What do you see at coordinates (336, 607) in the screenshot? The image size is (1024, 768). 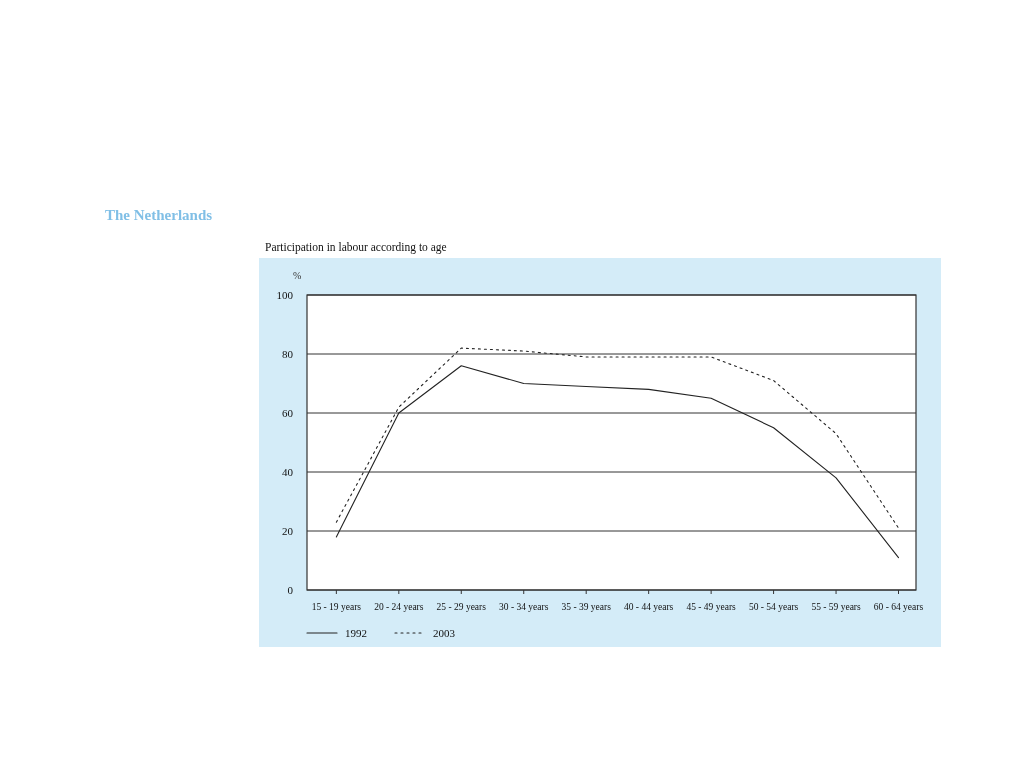 I see `x-tick-label: 15 - 19 years` at bounding box center [336, 607].